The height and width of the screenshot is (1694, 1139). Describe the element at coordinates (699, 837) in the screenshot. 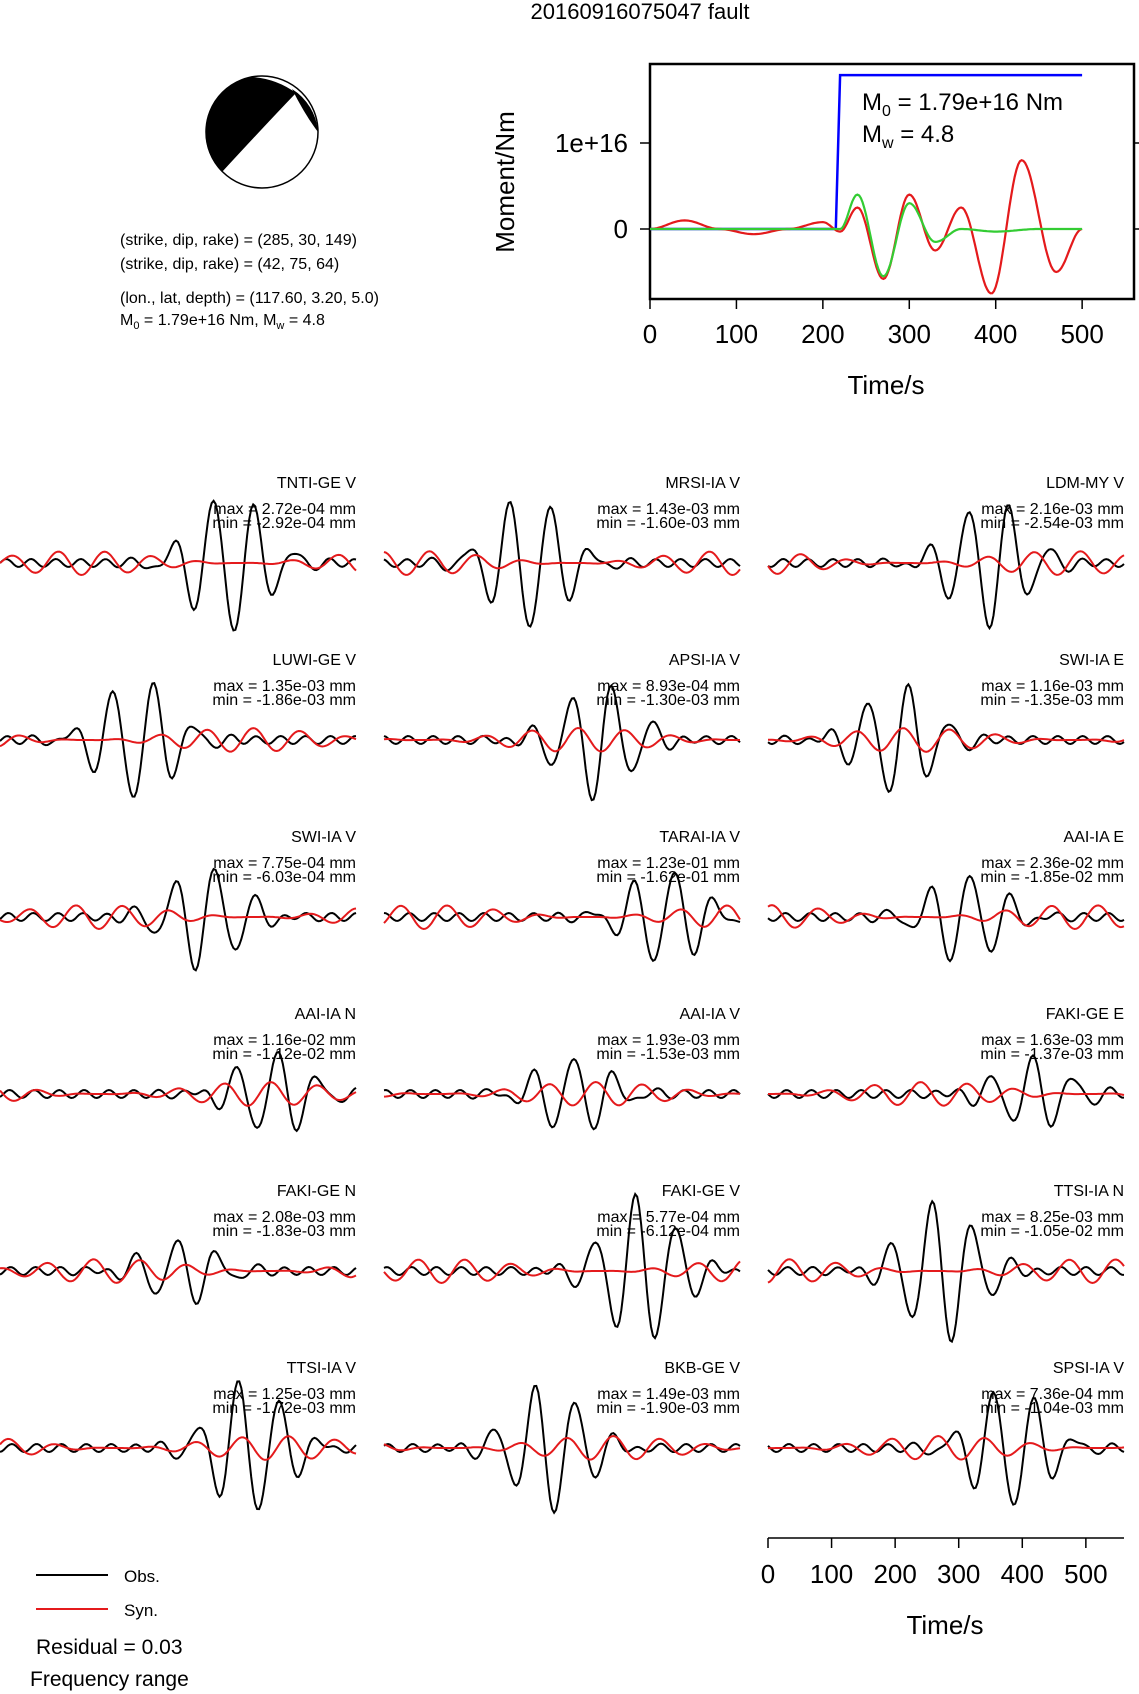

I see `station-label: TARAI-IA V` at that location.